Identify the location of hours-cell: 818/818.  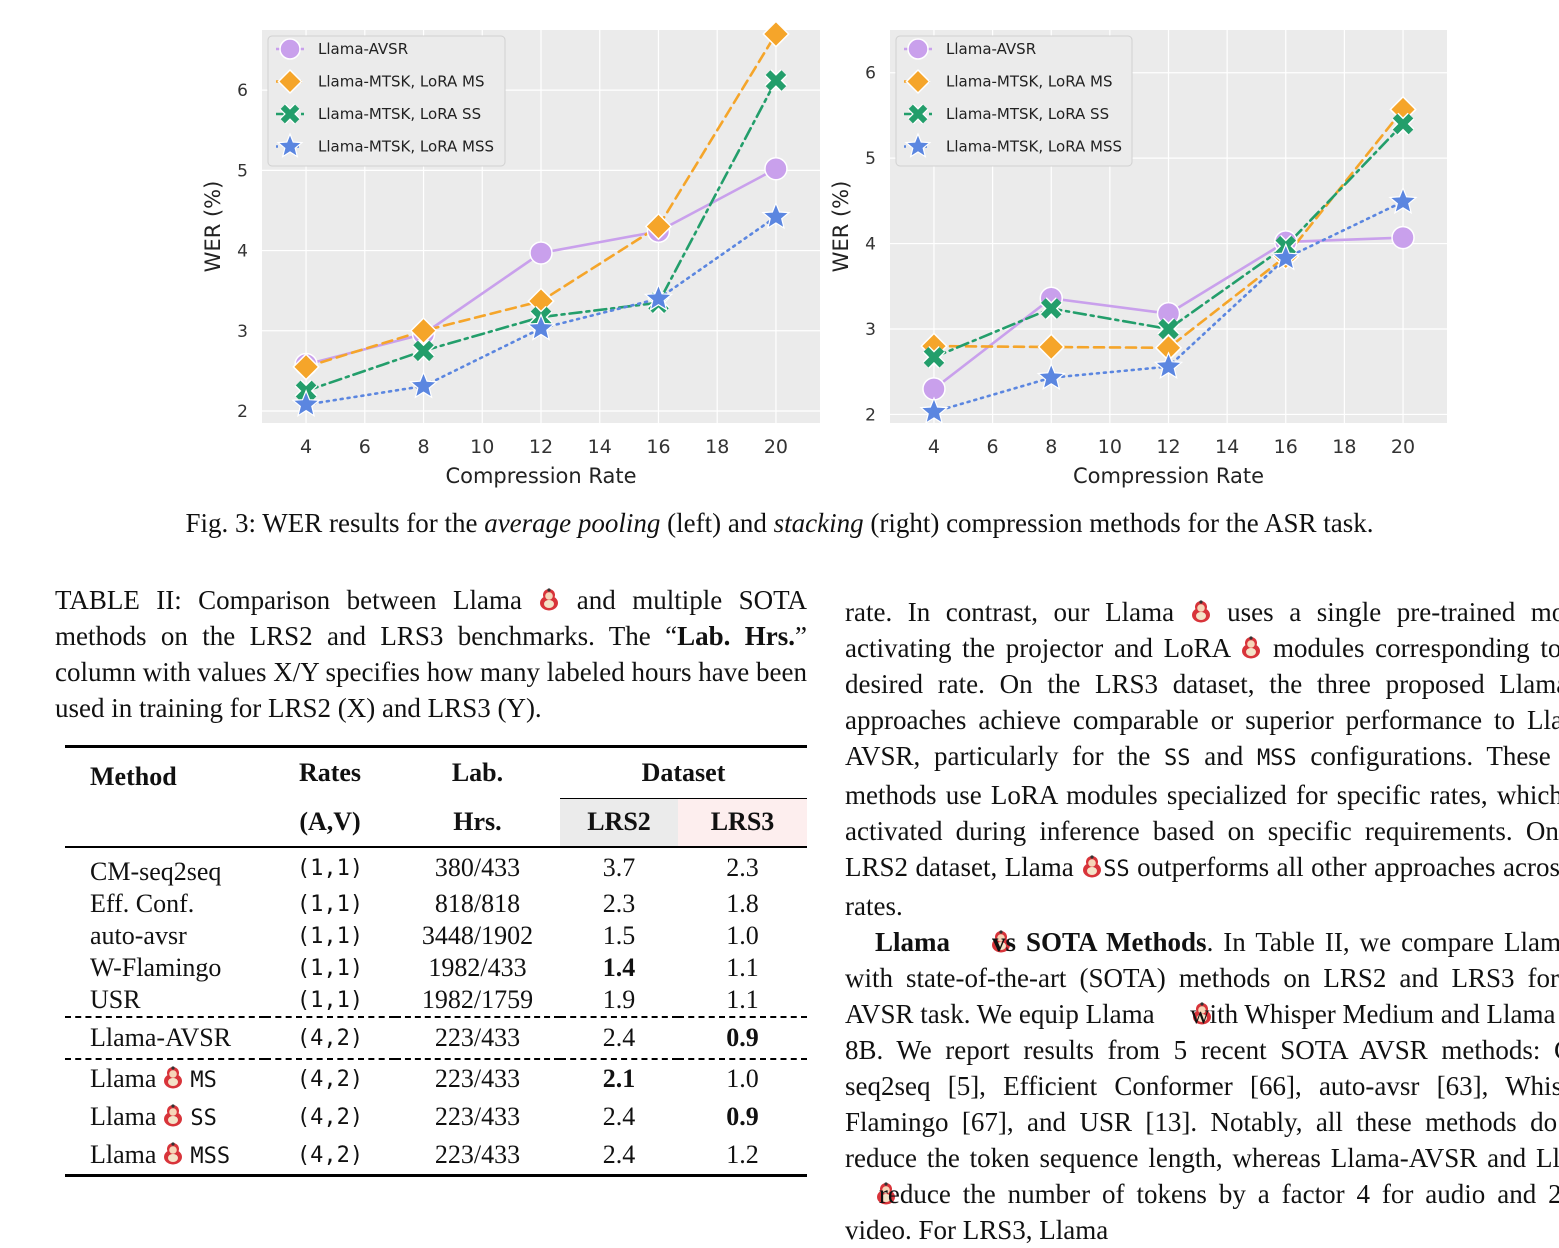
(477, 903).